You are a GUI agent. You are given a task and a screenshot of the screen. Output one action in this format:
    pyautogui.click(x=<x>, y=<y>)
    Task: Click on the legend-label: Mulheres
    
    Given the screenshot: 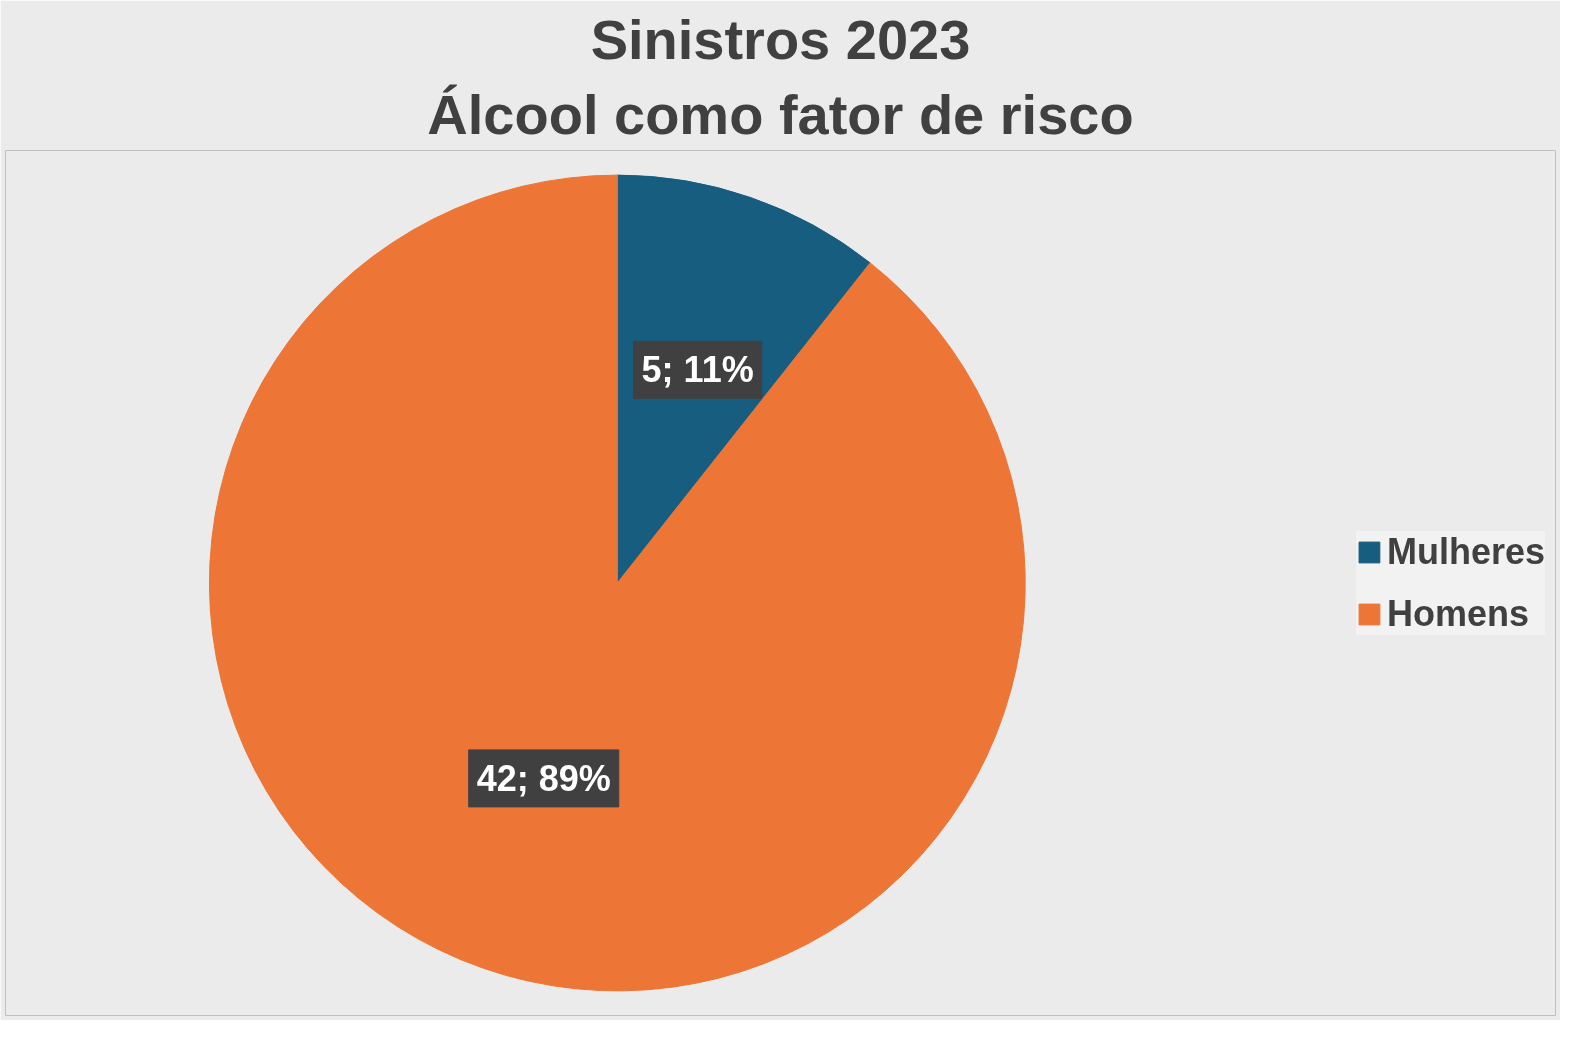 What is the action you would take?
    pyautogui.click(x=1465, y=551)
    